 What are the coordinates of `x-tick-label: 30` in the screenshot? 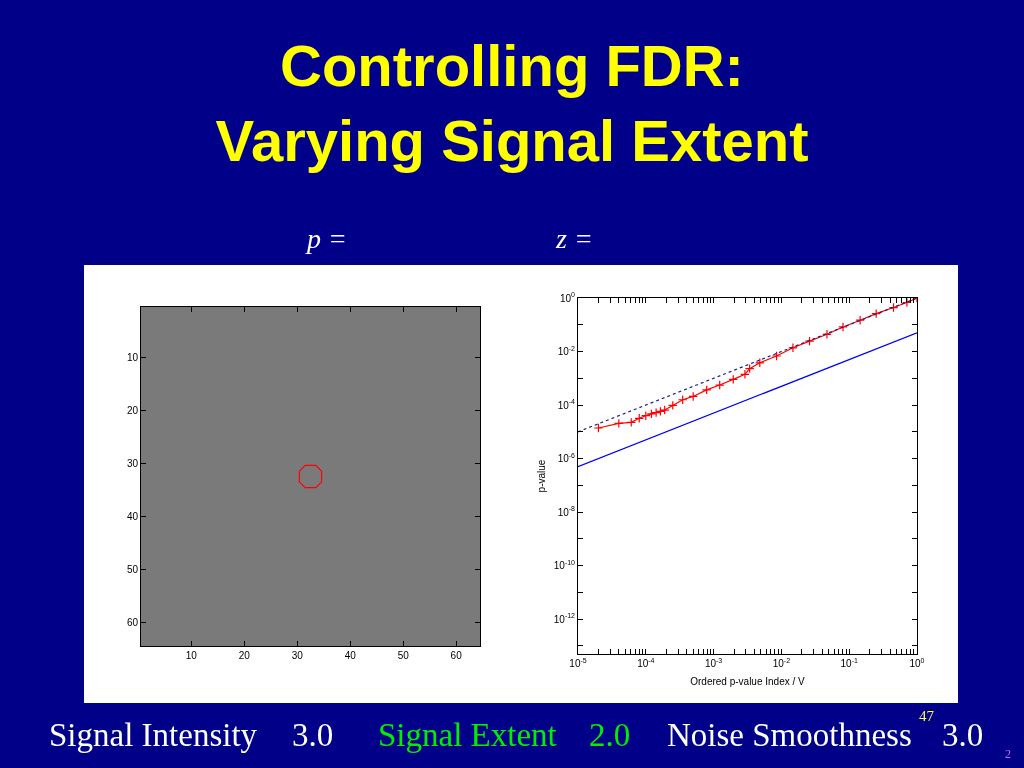 It's located at (297, 655).